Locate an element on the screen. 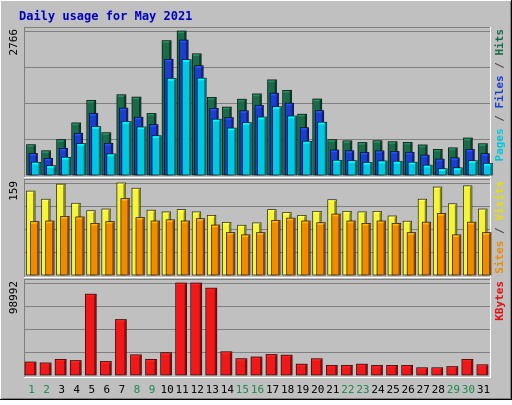 Image resolution: width=512 pixels, height=405 pixels. legend-entry-bottom-0: KBytes is located at coordinates (499, 301).